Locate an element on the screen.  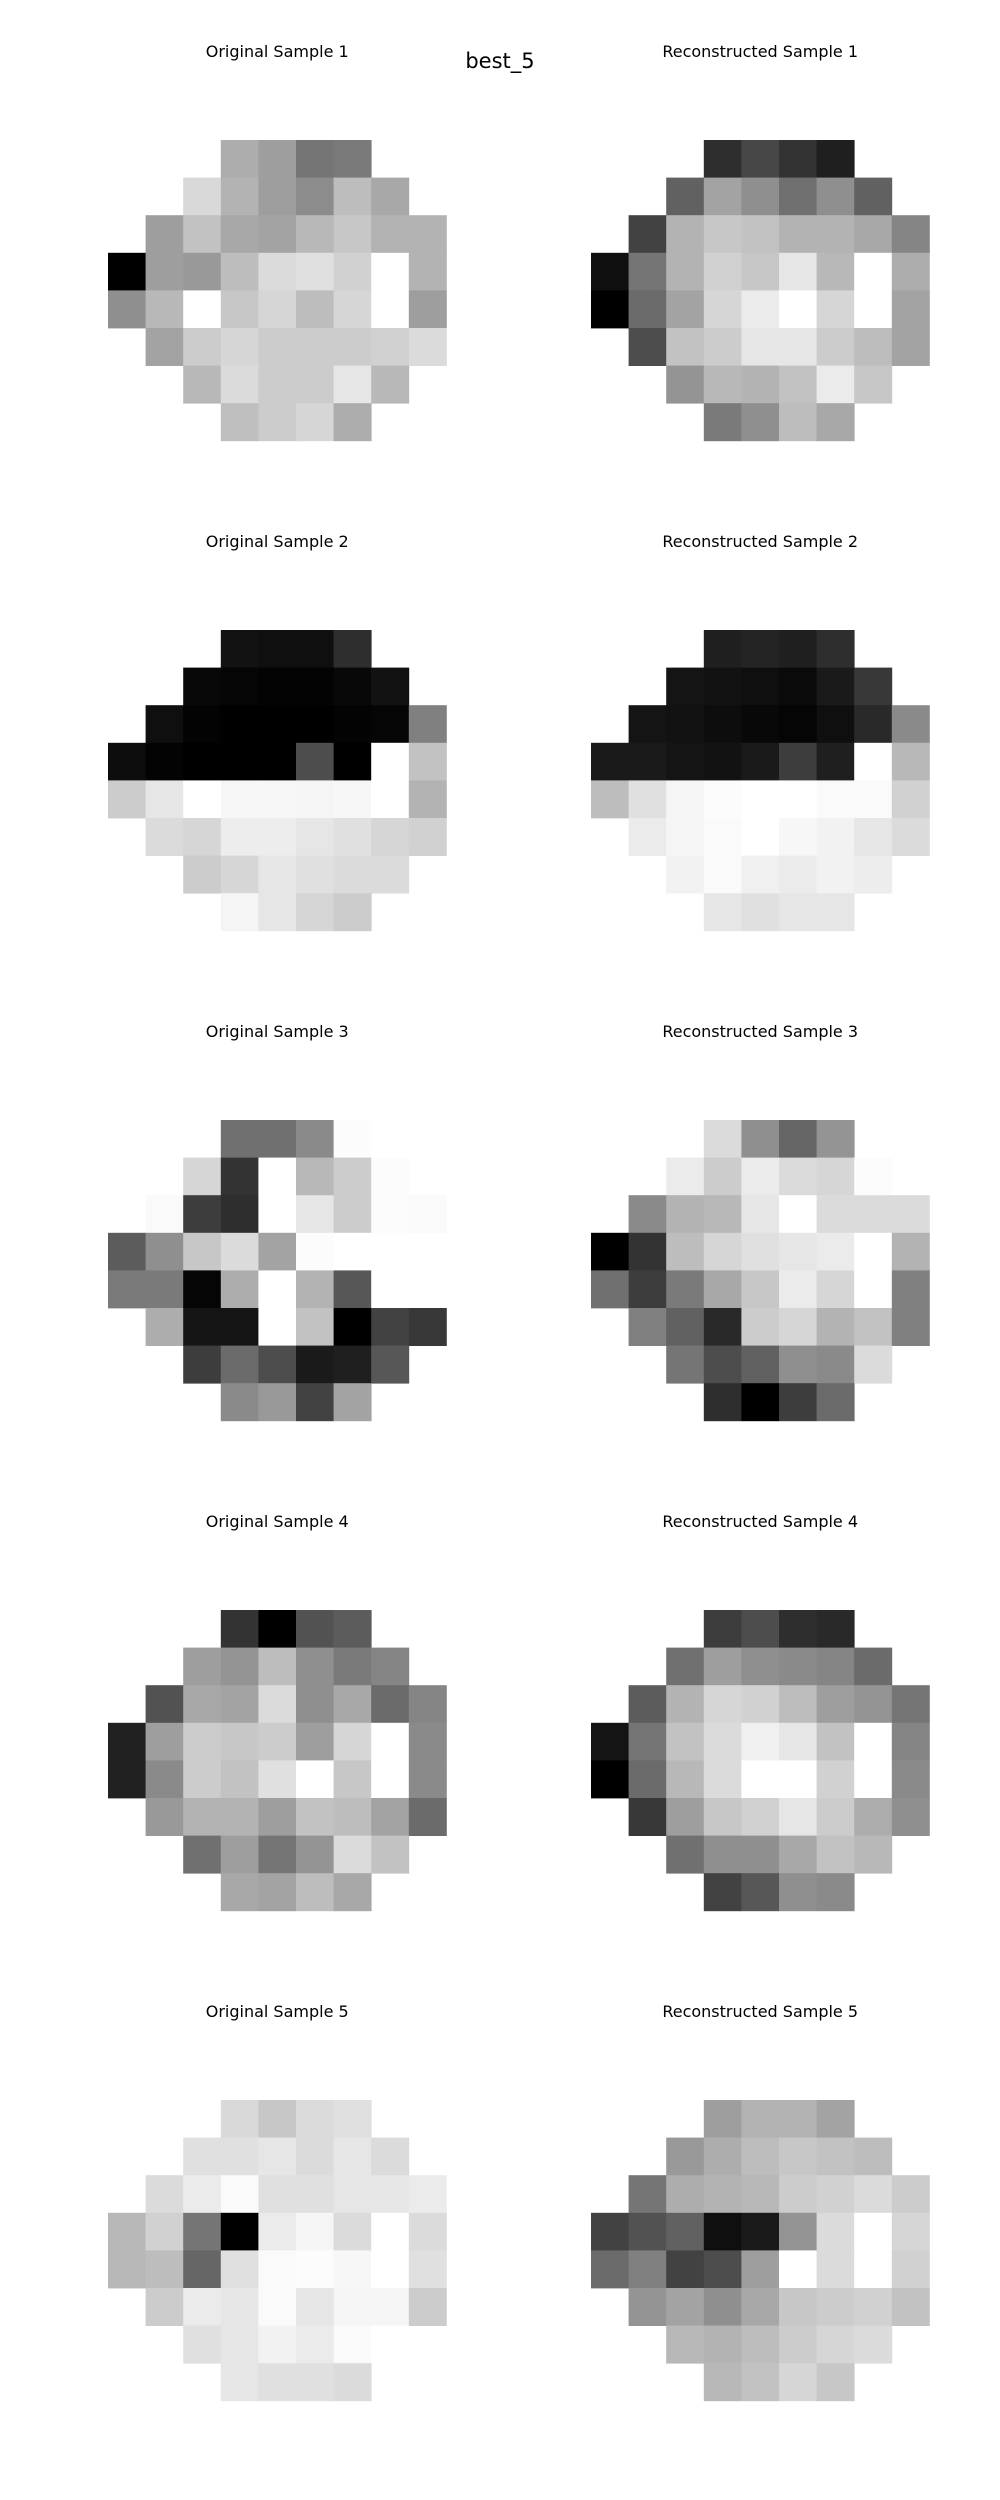
figure-suptitle: best_5 is located at coordinates (499, 61).